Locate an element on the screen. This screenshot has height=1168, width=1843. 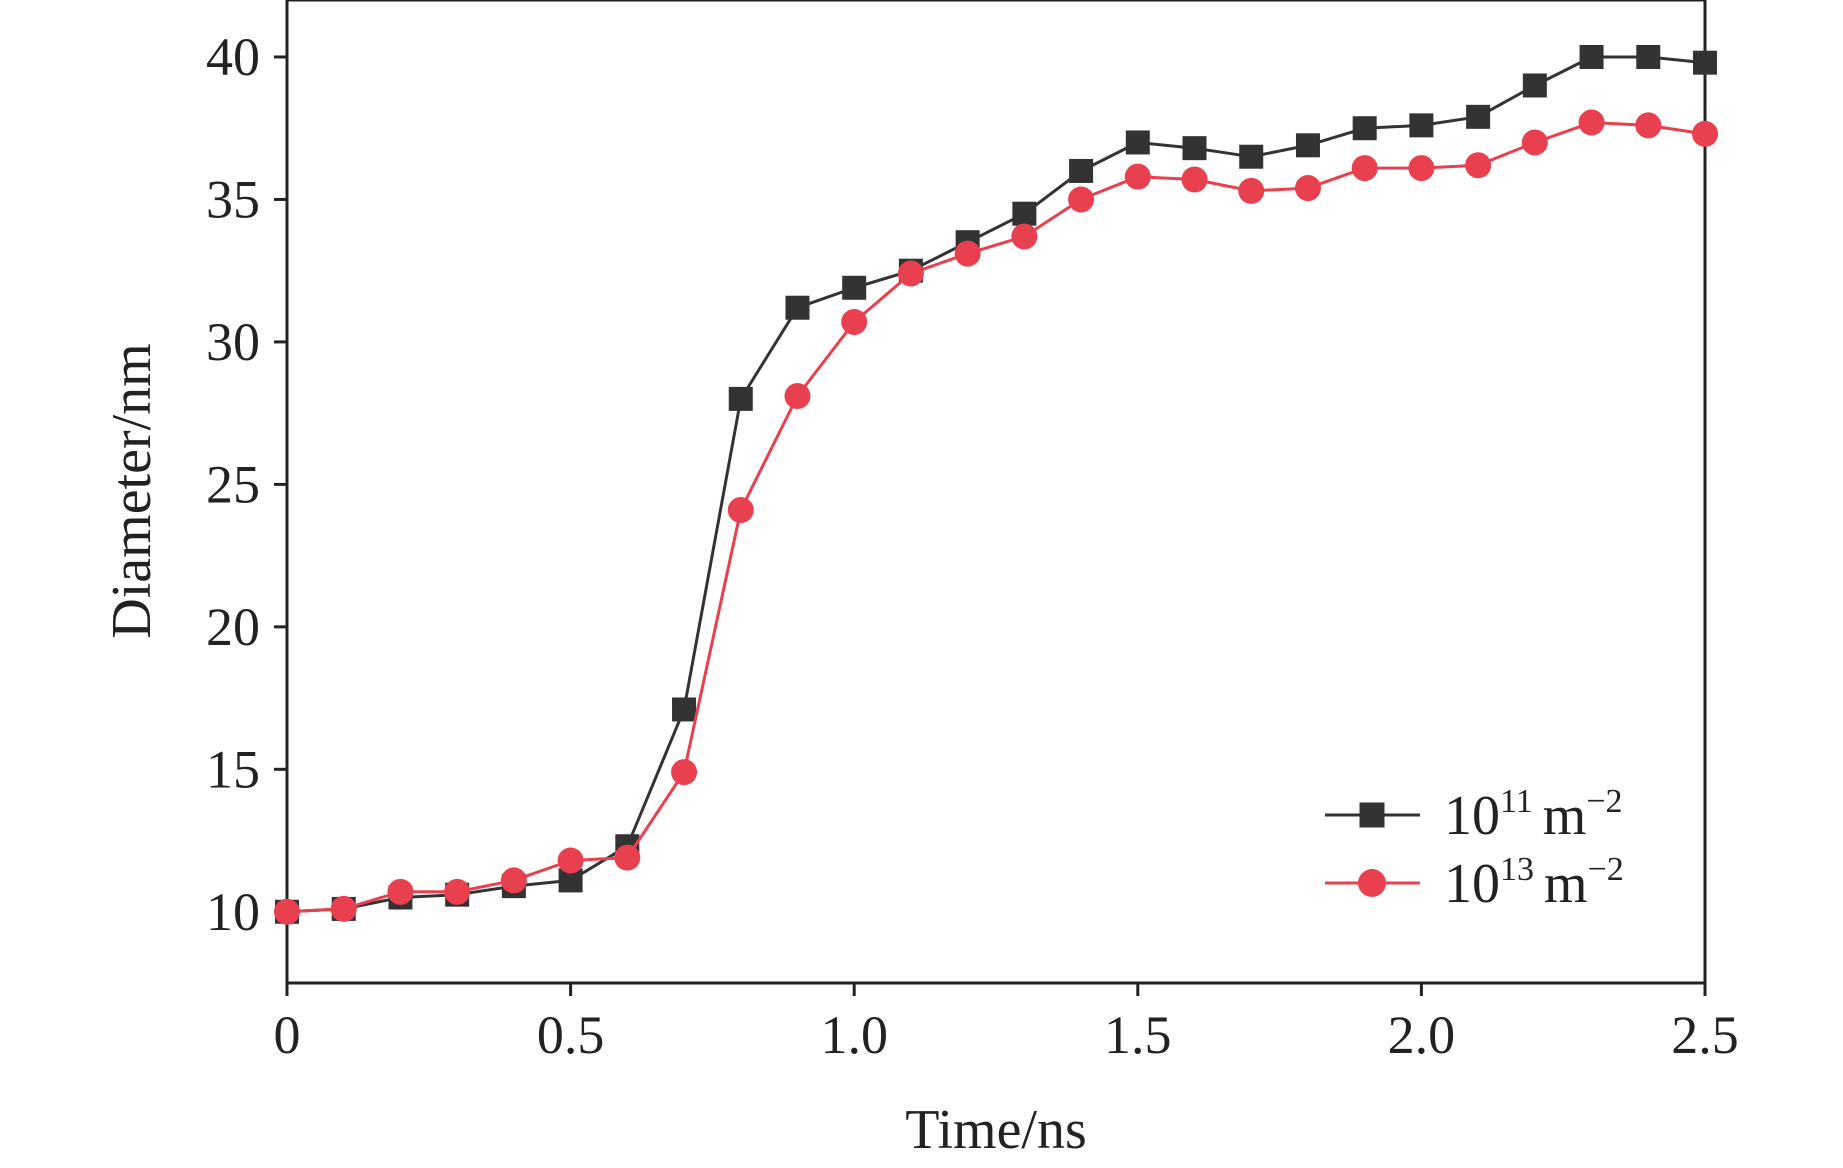
y-tick-label: 10 is located at coordinates (233, 912).